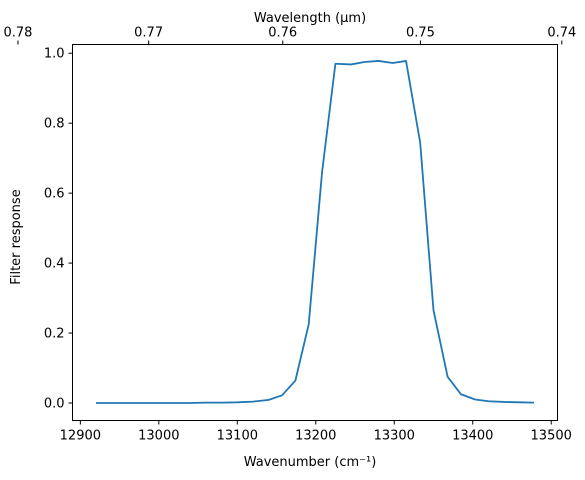 The width and height of the screenshot is (585, 480). What do you see at coordinates (54, 404) in the screenshot?
I see `y-tick-label: 0.0` at bounding box center [54, 404].